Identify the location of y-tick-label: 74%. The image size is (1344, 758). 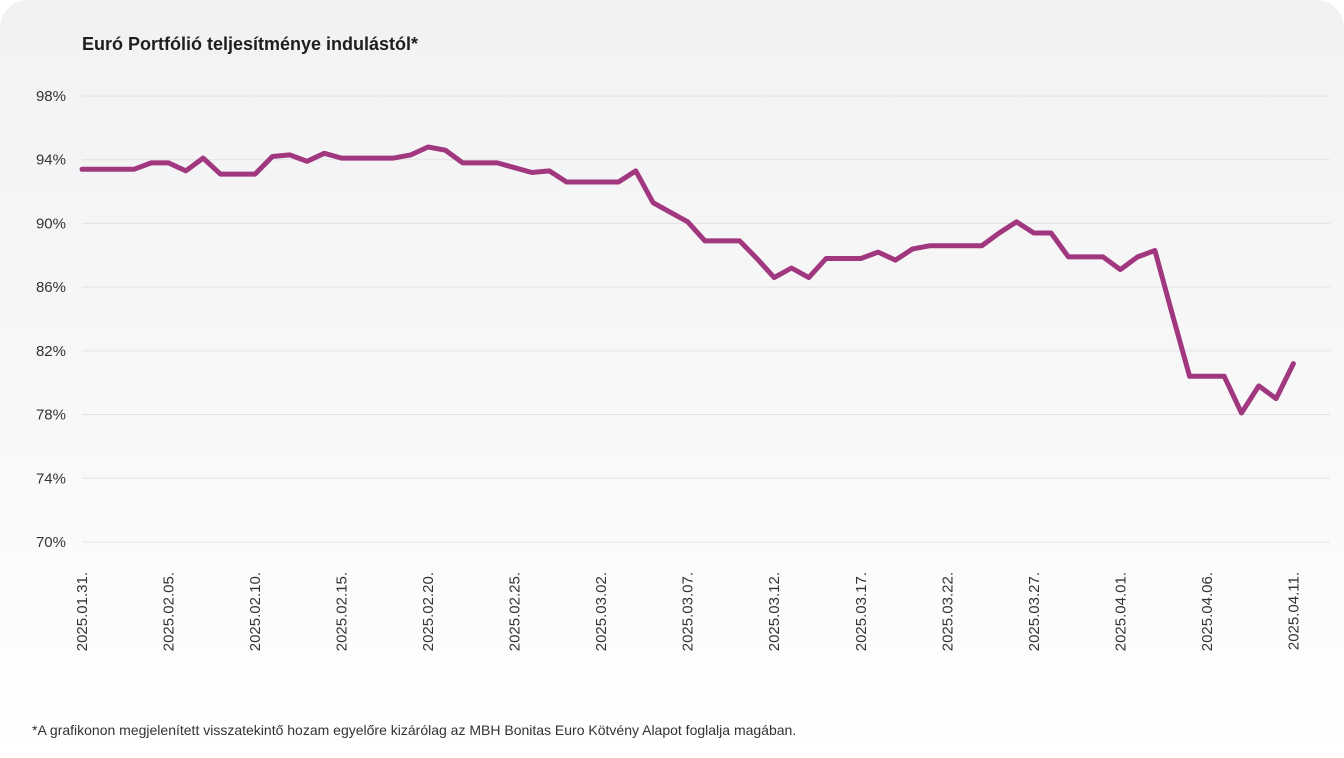
(51, 478).